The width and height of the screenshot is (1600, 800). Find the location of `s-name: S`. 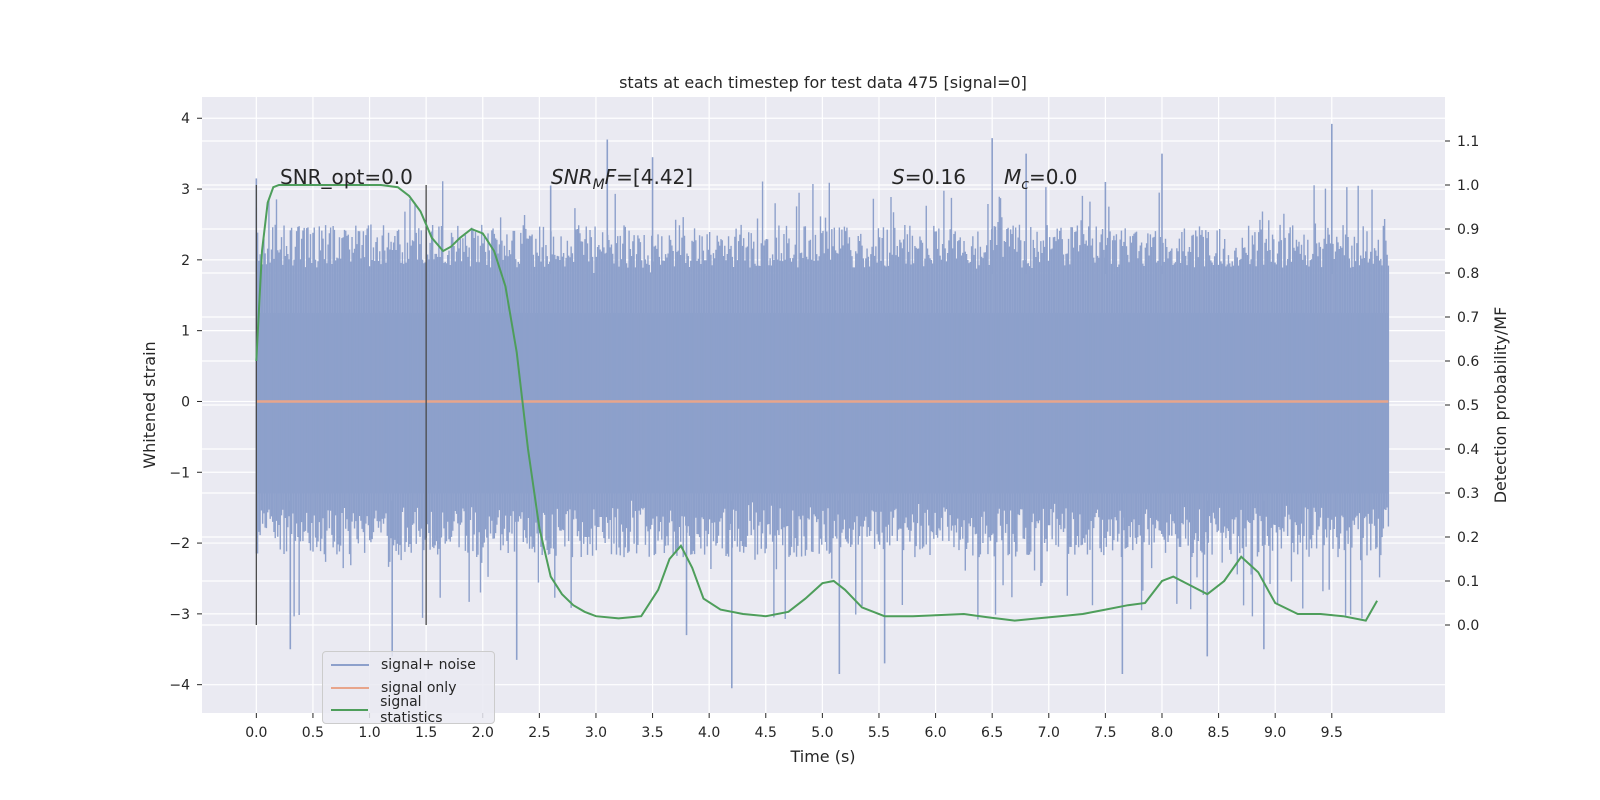

s-name: S is located at coordinates (898, 177).